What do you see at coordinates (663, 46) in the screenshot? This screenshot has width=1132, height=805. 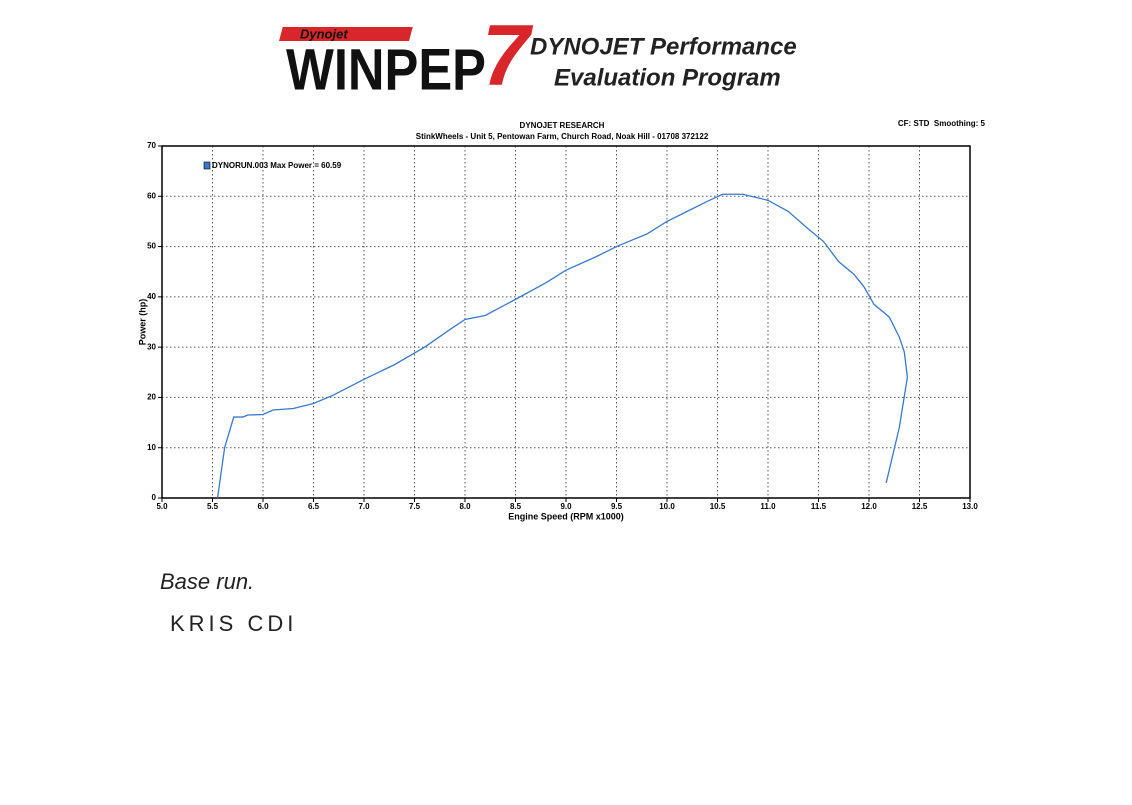 I see `header-line1: DYNOJET Performance` at bounding box center [663, 46].